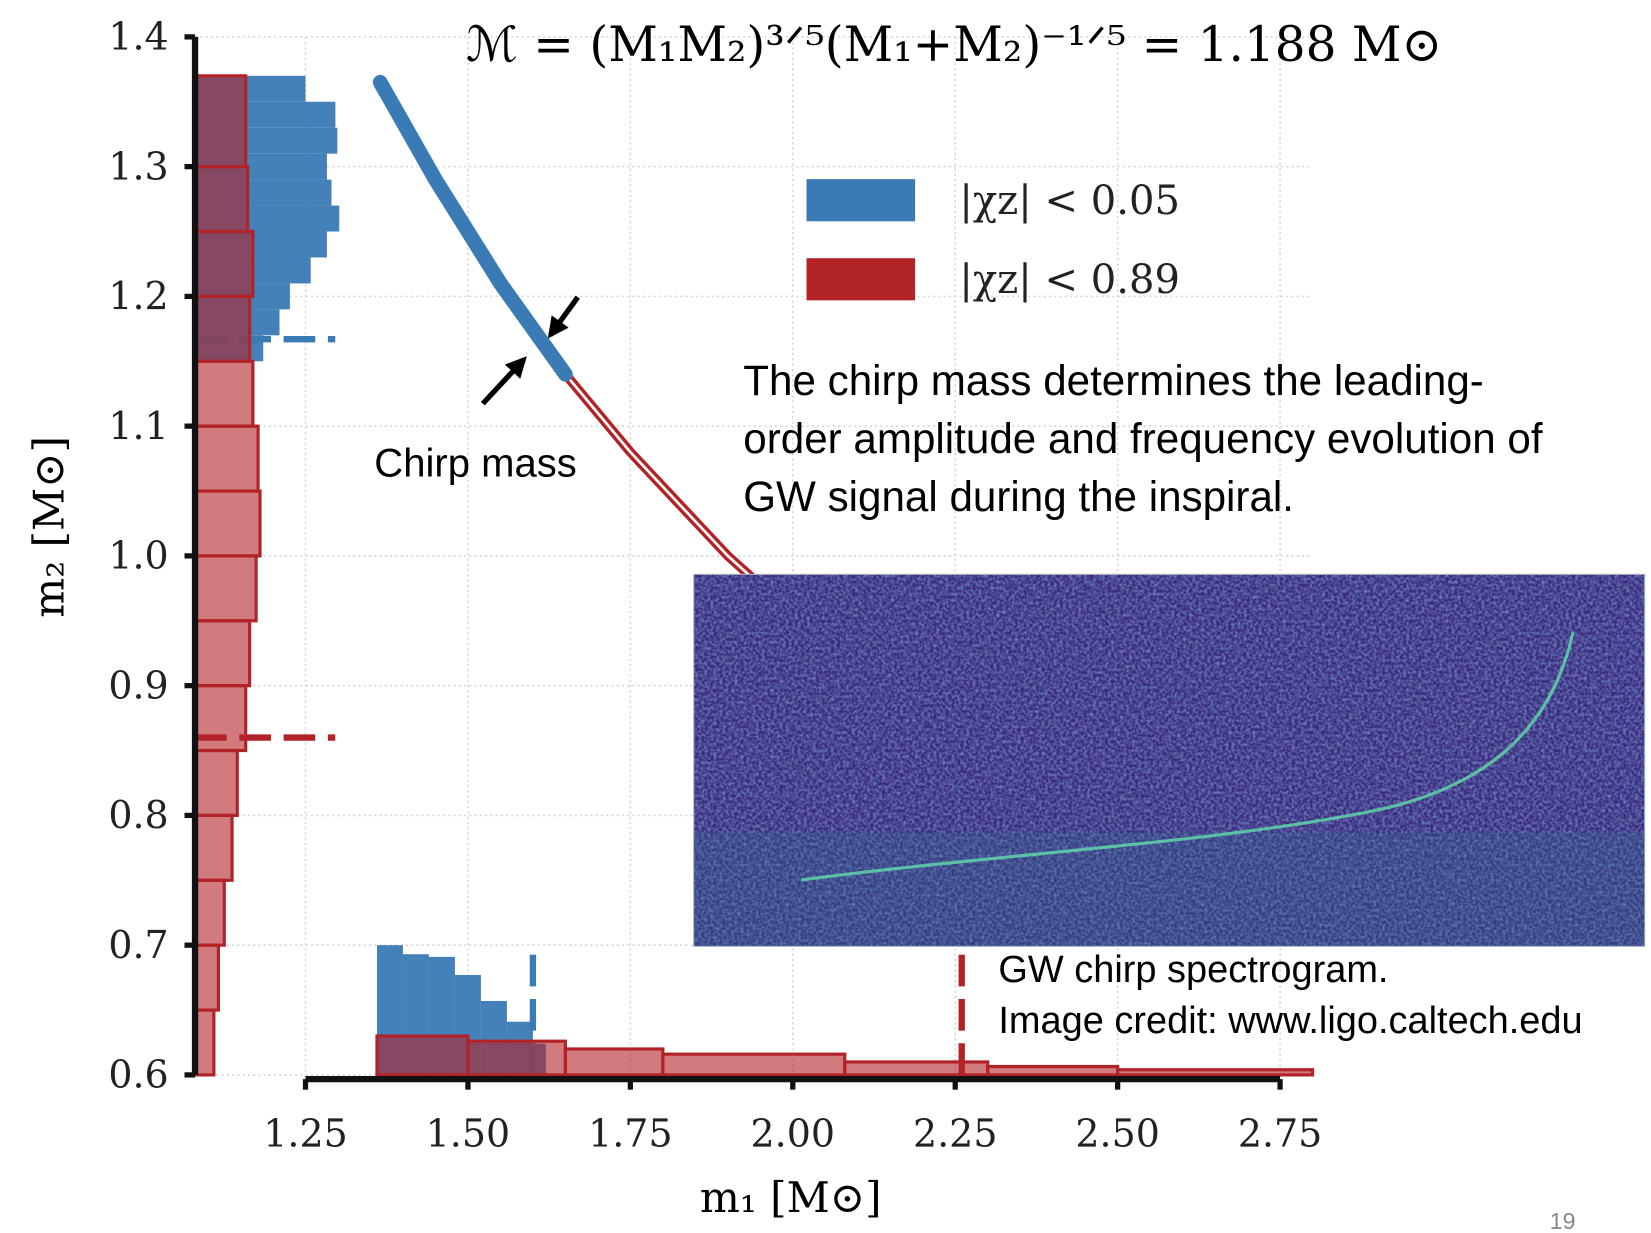  Describe the element at coordinates (993, 240) in the screenshot. I see `legend: |χz| < 0.05 |χz| < 0.89` at that location.